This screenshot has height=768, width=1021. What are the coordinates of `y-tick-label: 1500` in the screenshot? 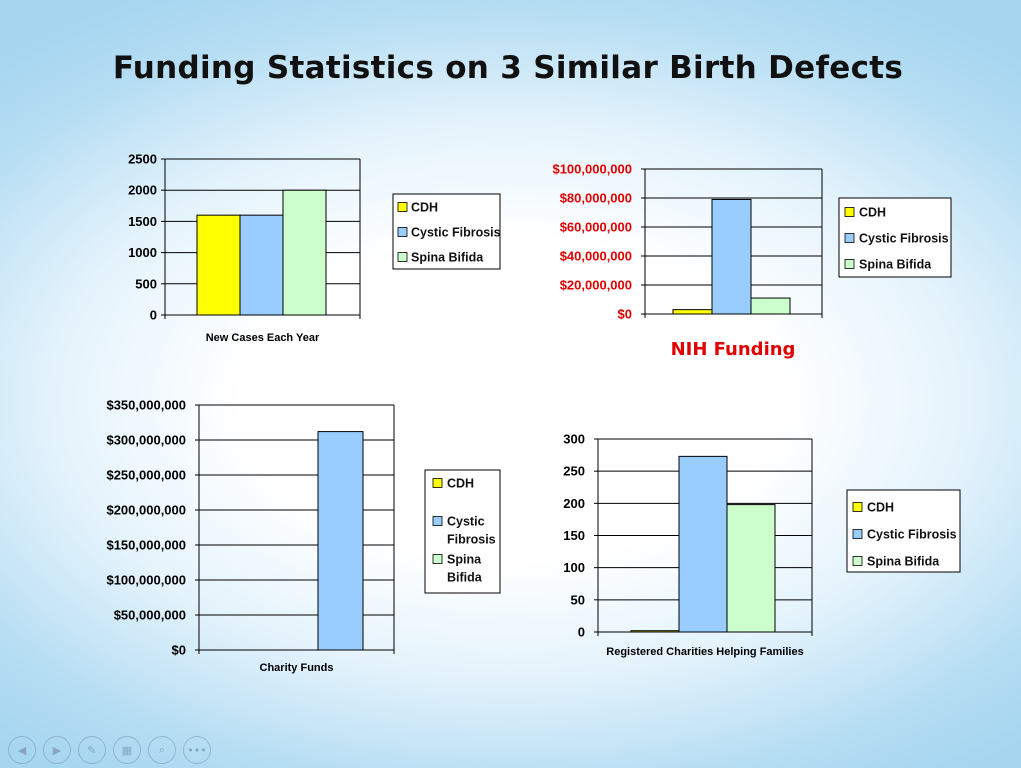 It's located at (142, 221).